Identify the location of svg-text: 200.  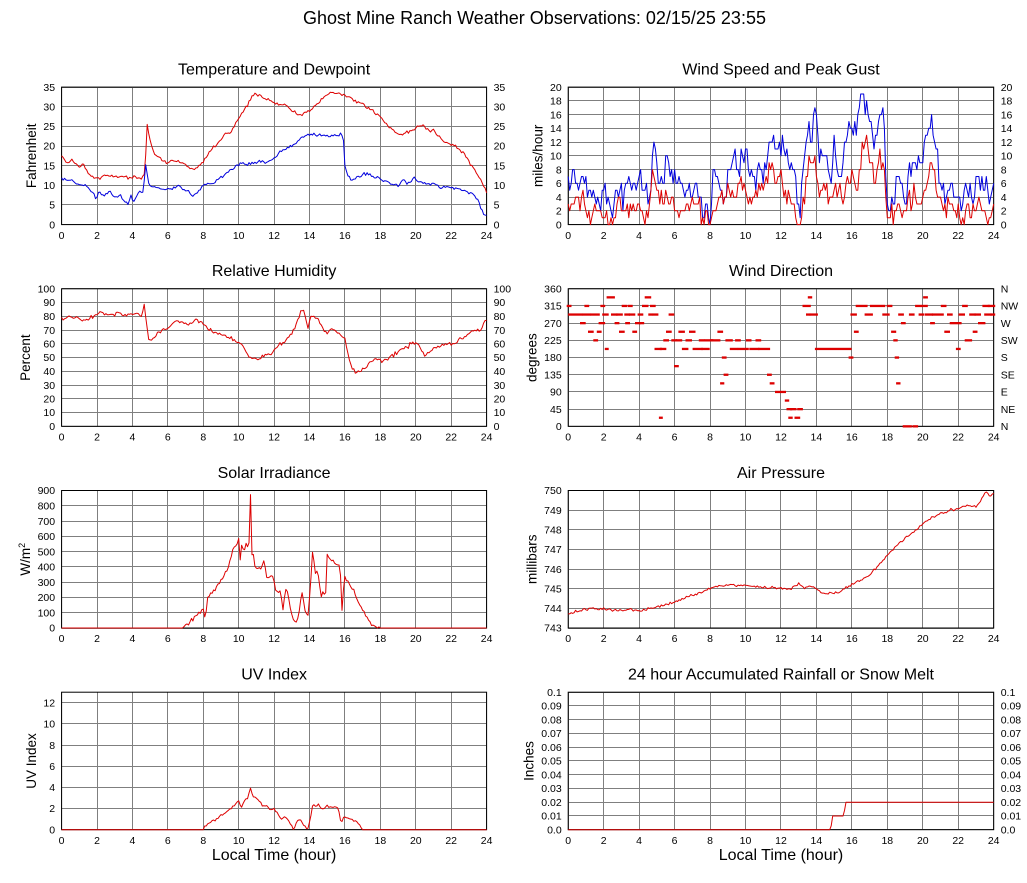
(47, 598).